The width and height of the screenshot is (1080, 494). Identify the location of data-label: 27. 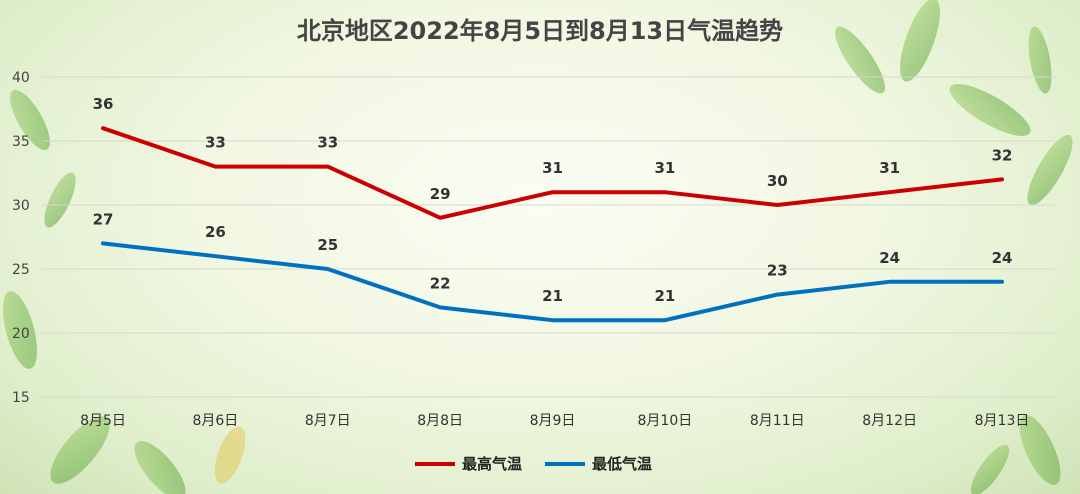
(103, 219).